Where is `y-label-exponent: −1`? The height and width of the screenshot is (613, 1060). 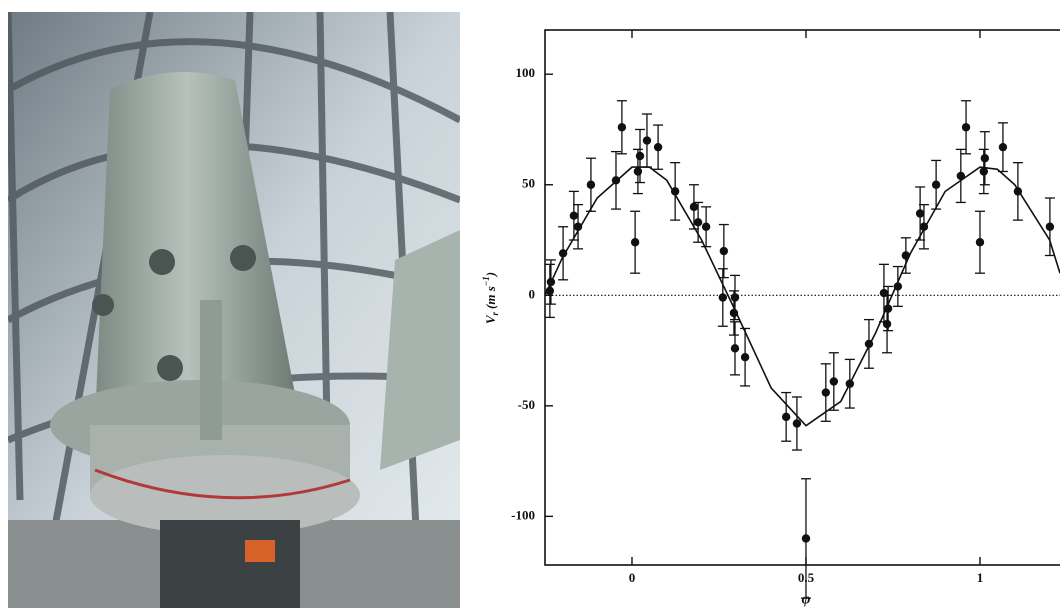
y-label-exponent: −1 is located at coordinates (486, 281).